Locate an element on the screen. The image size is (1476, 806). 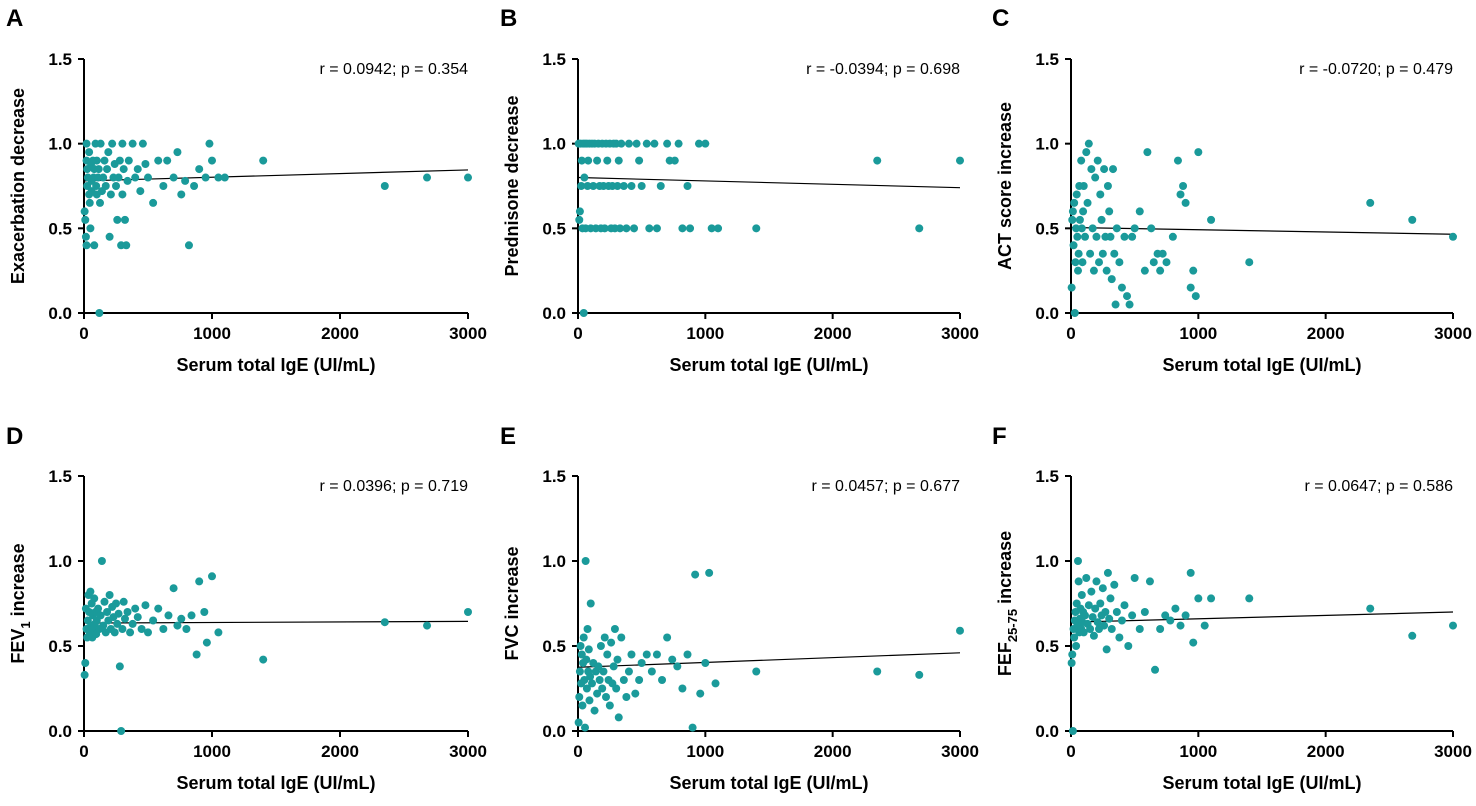
correlation-stat: r = 0.0457; p = 0.677 is located at coordinates (885, 486).